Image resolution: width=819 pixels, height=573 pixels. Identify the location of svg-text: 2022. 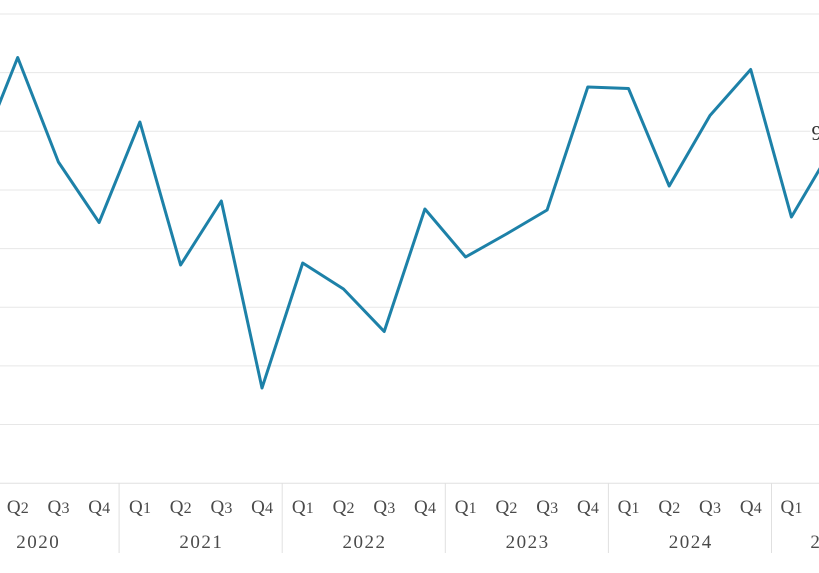
(365, 542).